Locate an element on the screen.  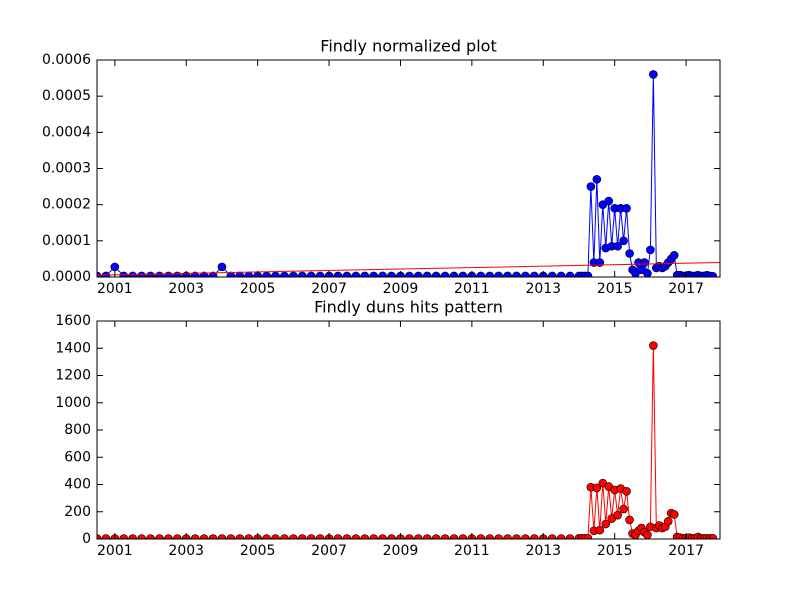
y-tick-label: 1400 is located at coordinates (73, 348).